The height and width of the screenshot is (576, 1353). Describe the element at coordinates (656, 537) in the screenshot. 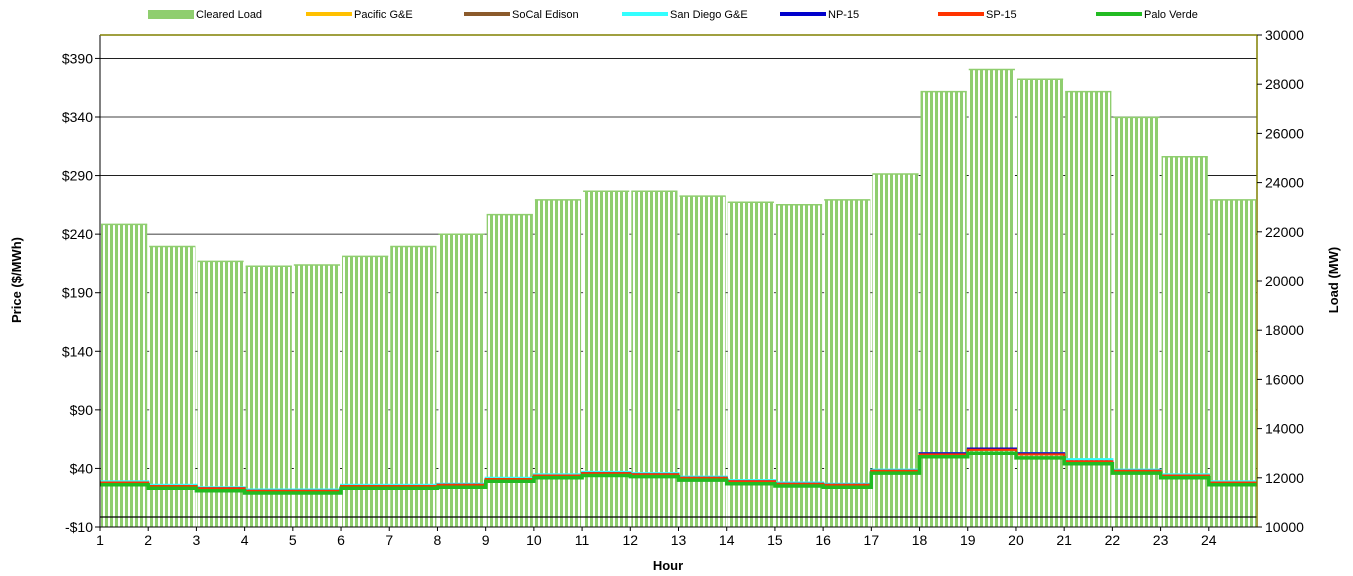

I see `x-axis-ticks: 1 2 3 4 5 6 7 8 9 10 11 12 13 14 15 16 17 18 19 20 21 22 23 24` at that location.